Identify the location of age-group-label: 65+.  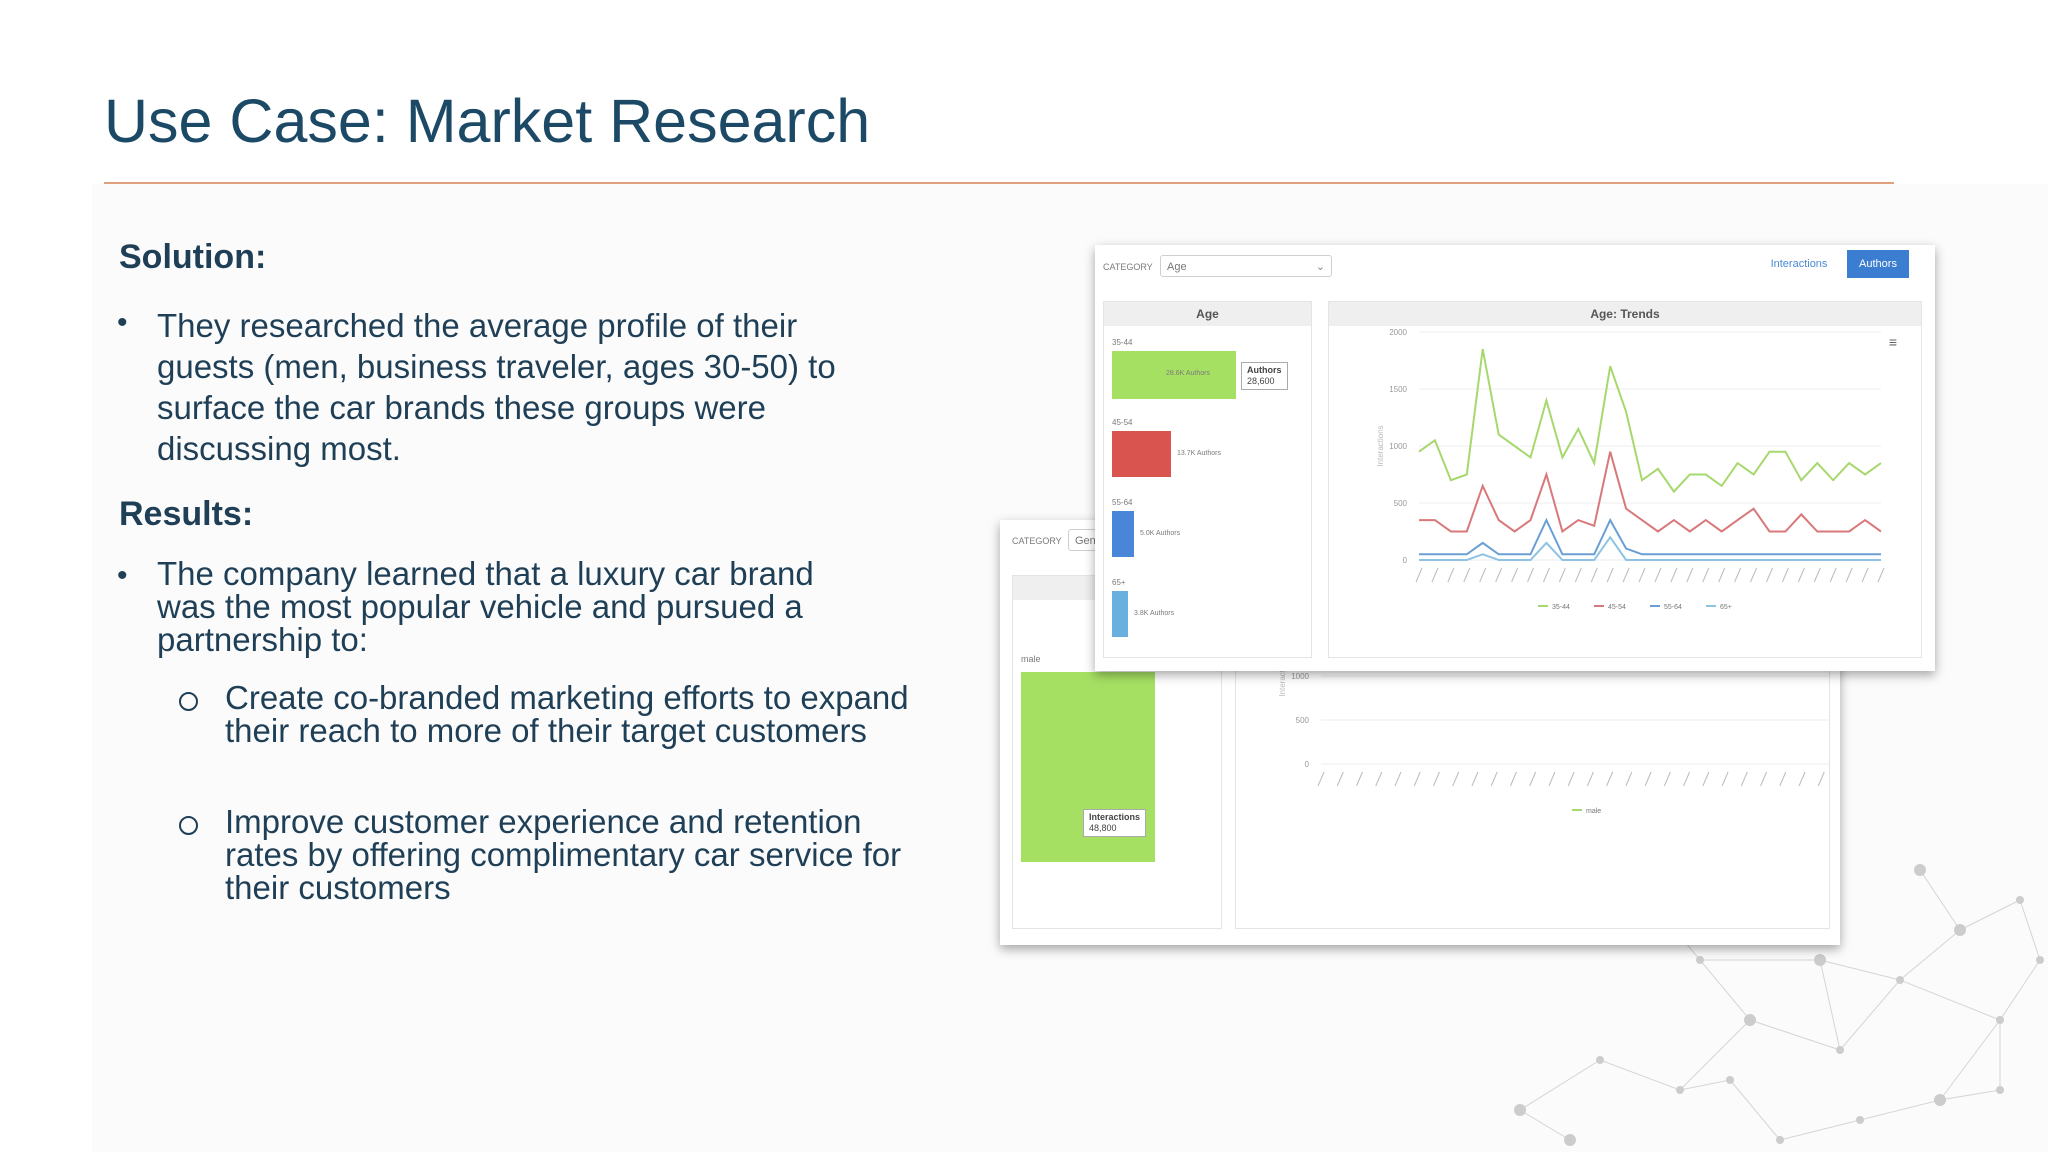
(1119, 582).